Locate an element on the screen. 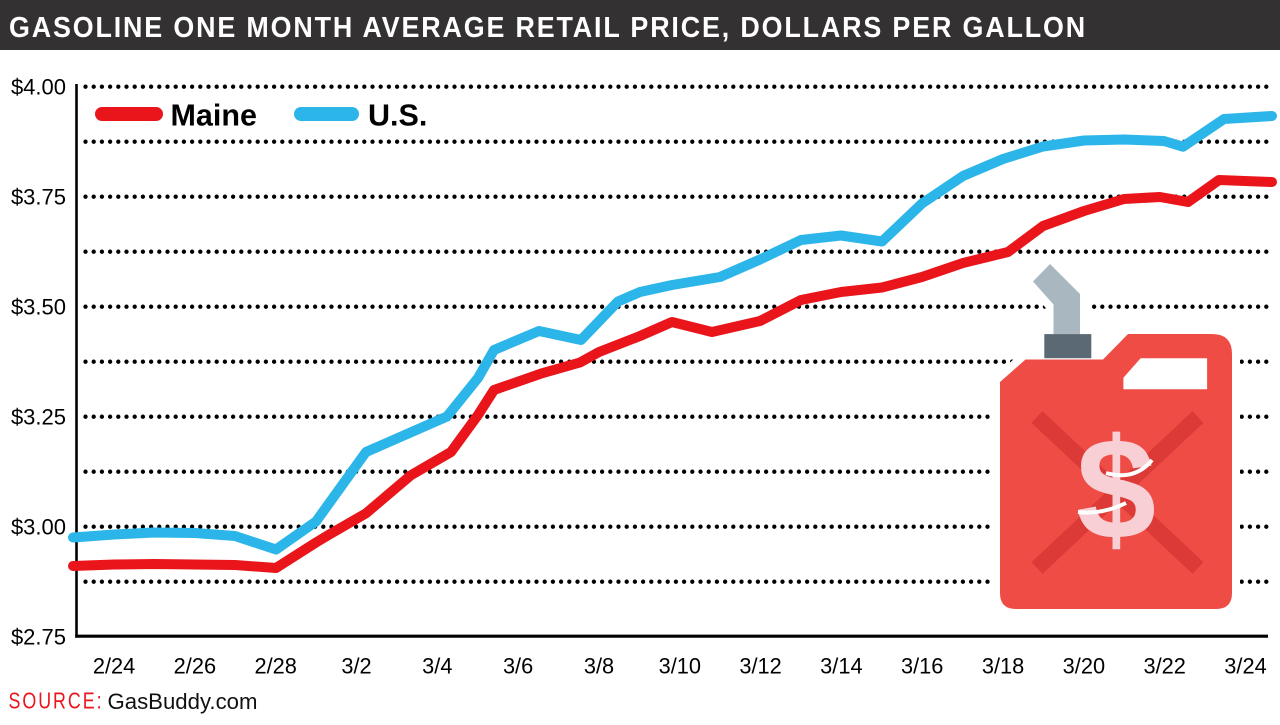 Image resolution: width=1280 pixels, height=725 pixels. svg-text: $3.50 is located at coordinates (38, 307).